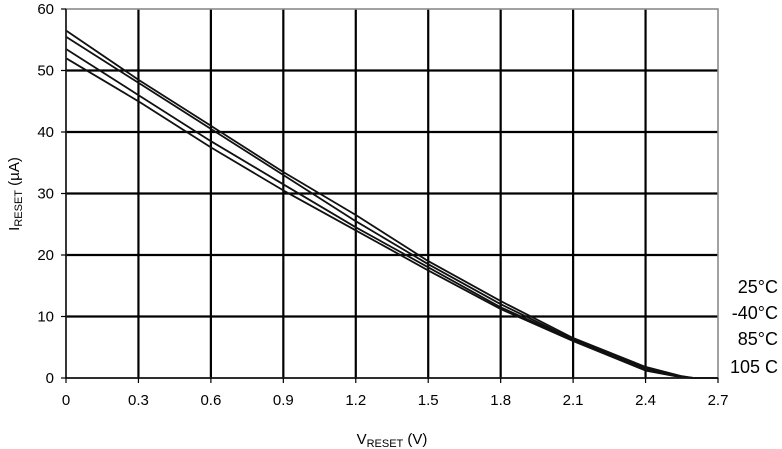  I want to click on y-axis-ticks: 0 10 20 30 40 50 60, so click(51, 194).